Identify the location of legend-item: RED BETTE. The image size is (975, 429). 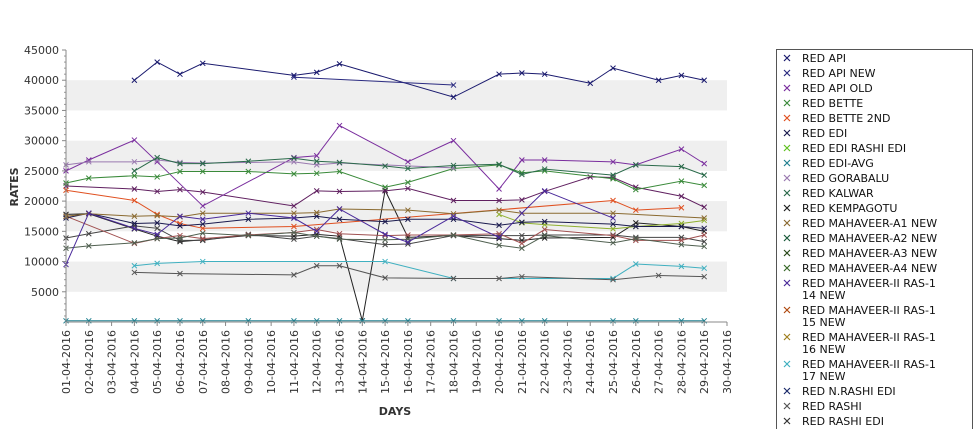
(823, 103).